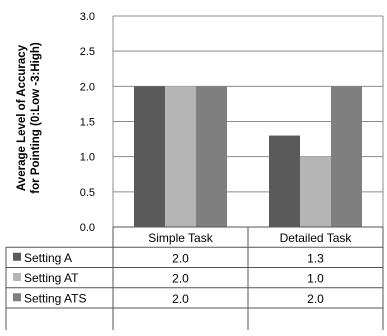 The width and height of the screenshot is (387, 336). I want to click on y-tick-label: 0.5, so click(87, 193).